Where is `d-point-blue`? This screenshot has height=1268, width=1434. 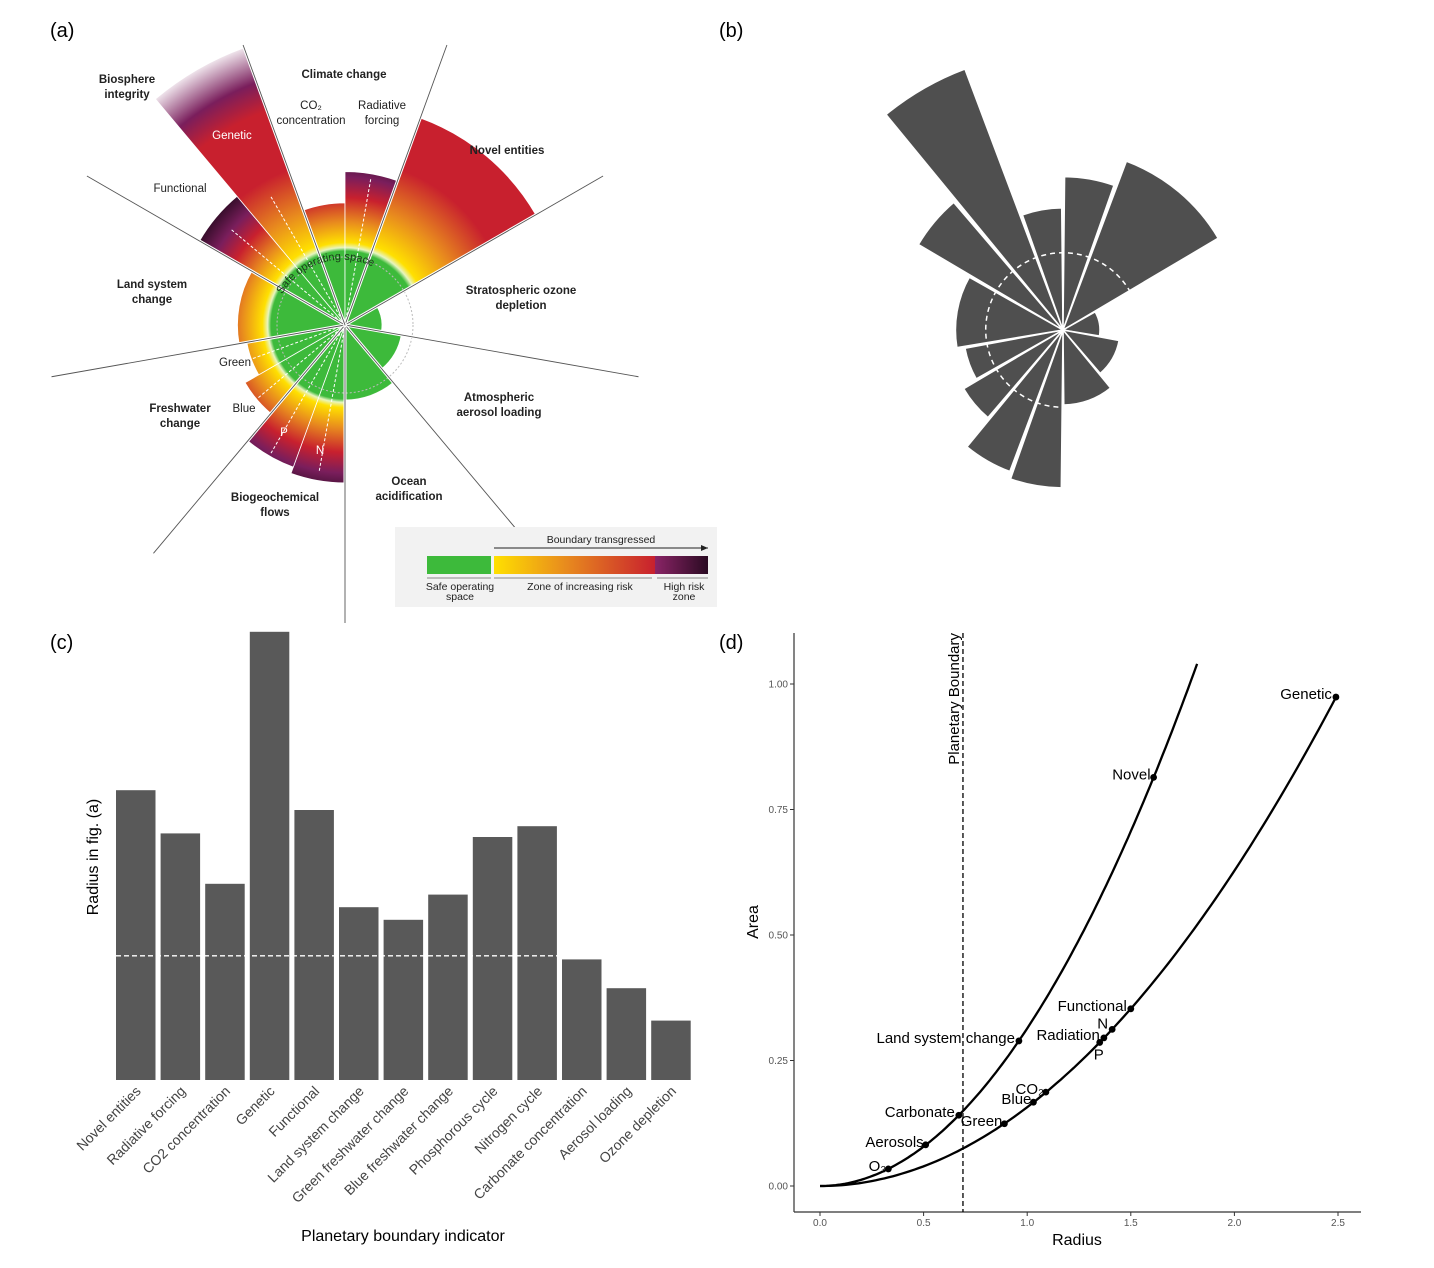
d-point-blue is located at coordinates (1033, 1102).